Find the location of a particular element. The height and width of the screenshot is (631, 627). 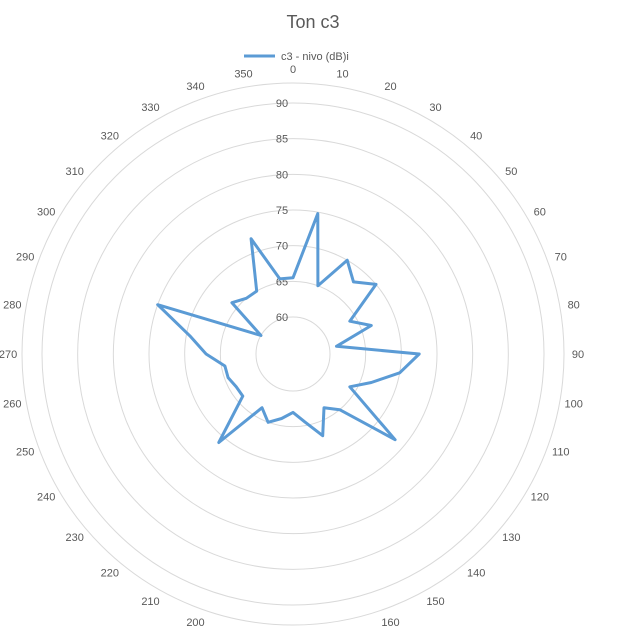

angle-label-20: 20 is located at coordinates (390, 87).